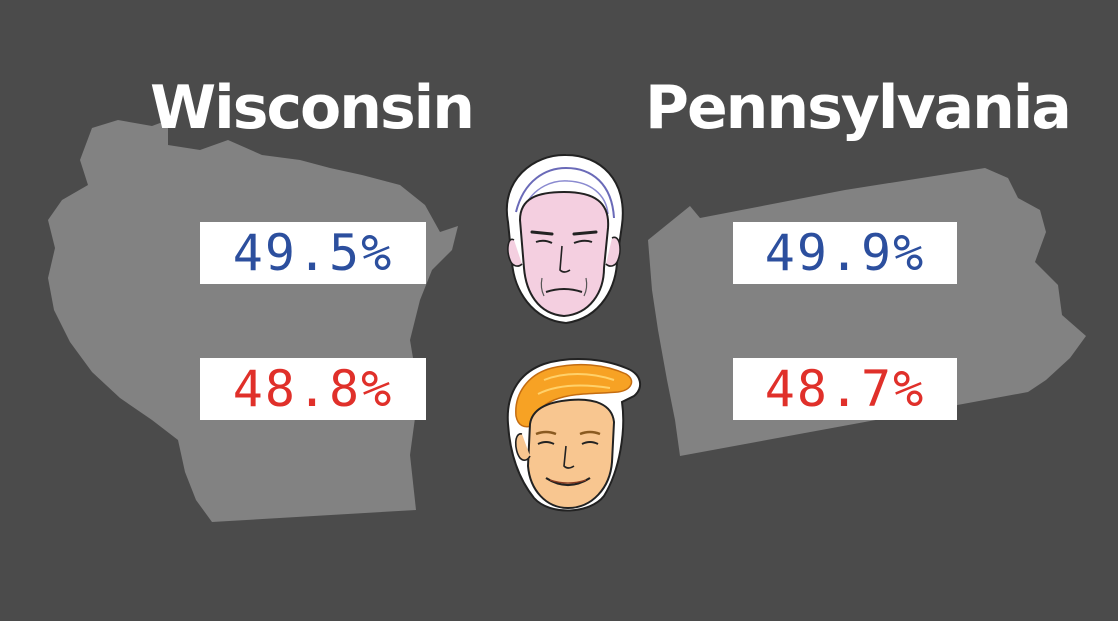 The image size is (1118, 621). I want to click on pennsylvania-blue-percent: 49.9%, so click(845, 253).